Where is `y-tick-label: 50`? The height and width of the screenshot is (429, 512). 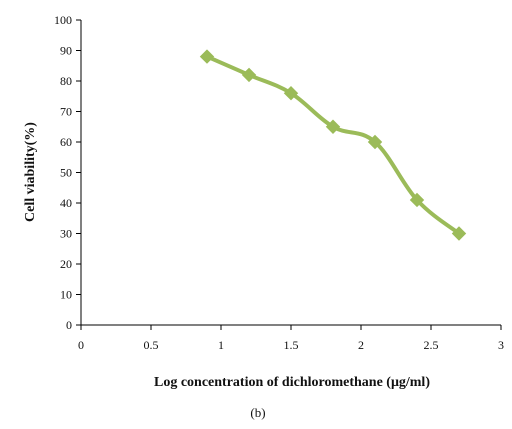
y-tick-label: 50 is located at coordinates (66, 173).